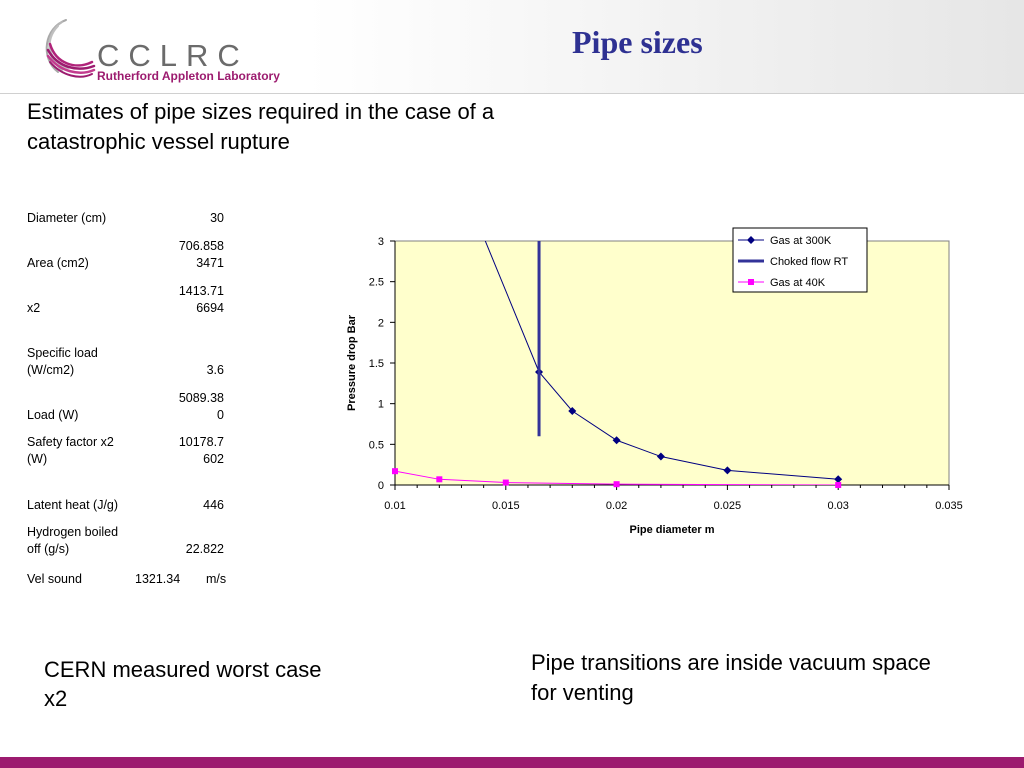 The image size is (1024, 768). I want to click on row-label: Hydrogen boiled off (g/s), so click(72, 541).